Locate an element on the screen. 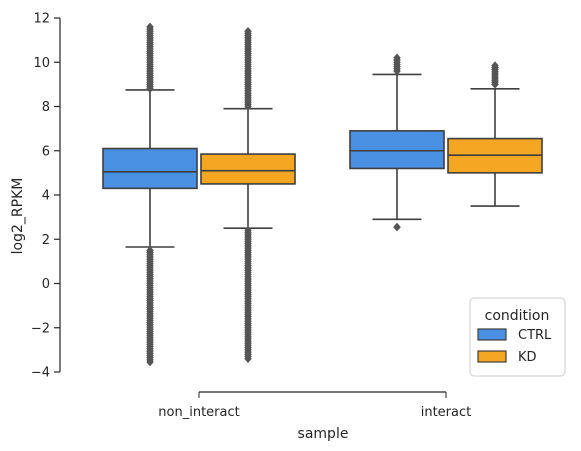  y-tick-label: −4 is located at coordinates (40, 373).